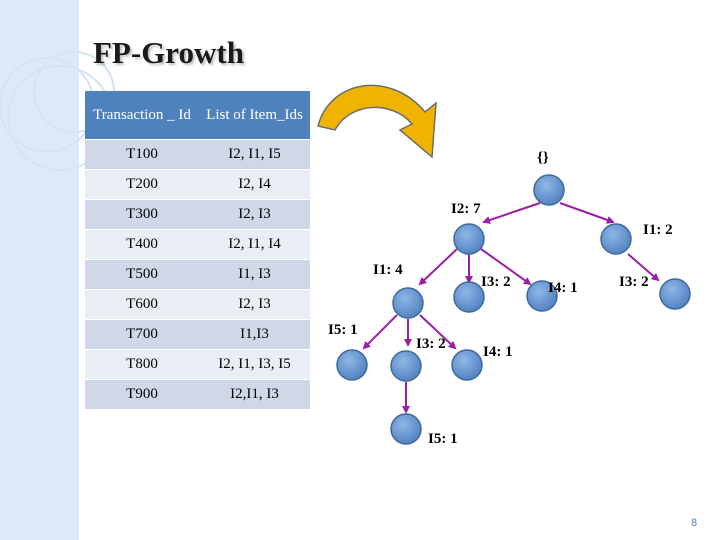 The height and width of the screenshot is (540, 720). Describe the element at coordinates (469, 297) in the screenshot. I see `tree-node-i3-under-i2` at that location.